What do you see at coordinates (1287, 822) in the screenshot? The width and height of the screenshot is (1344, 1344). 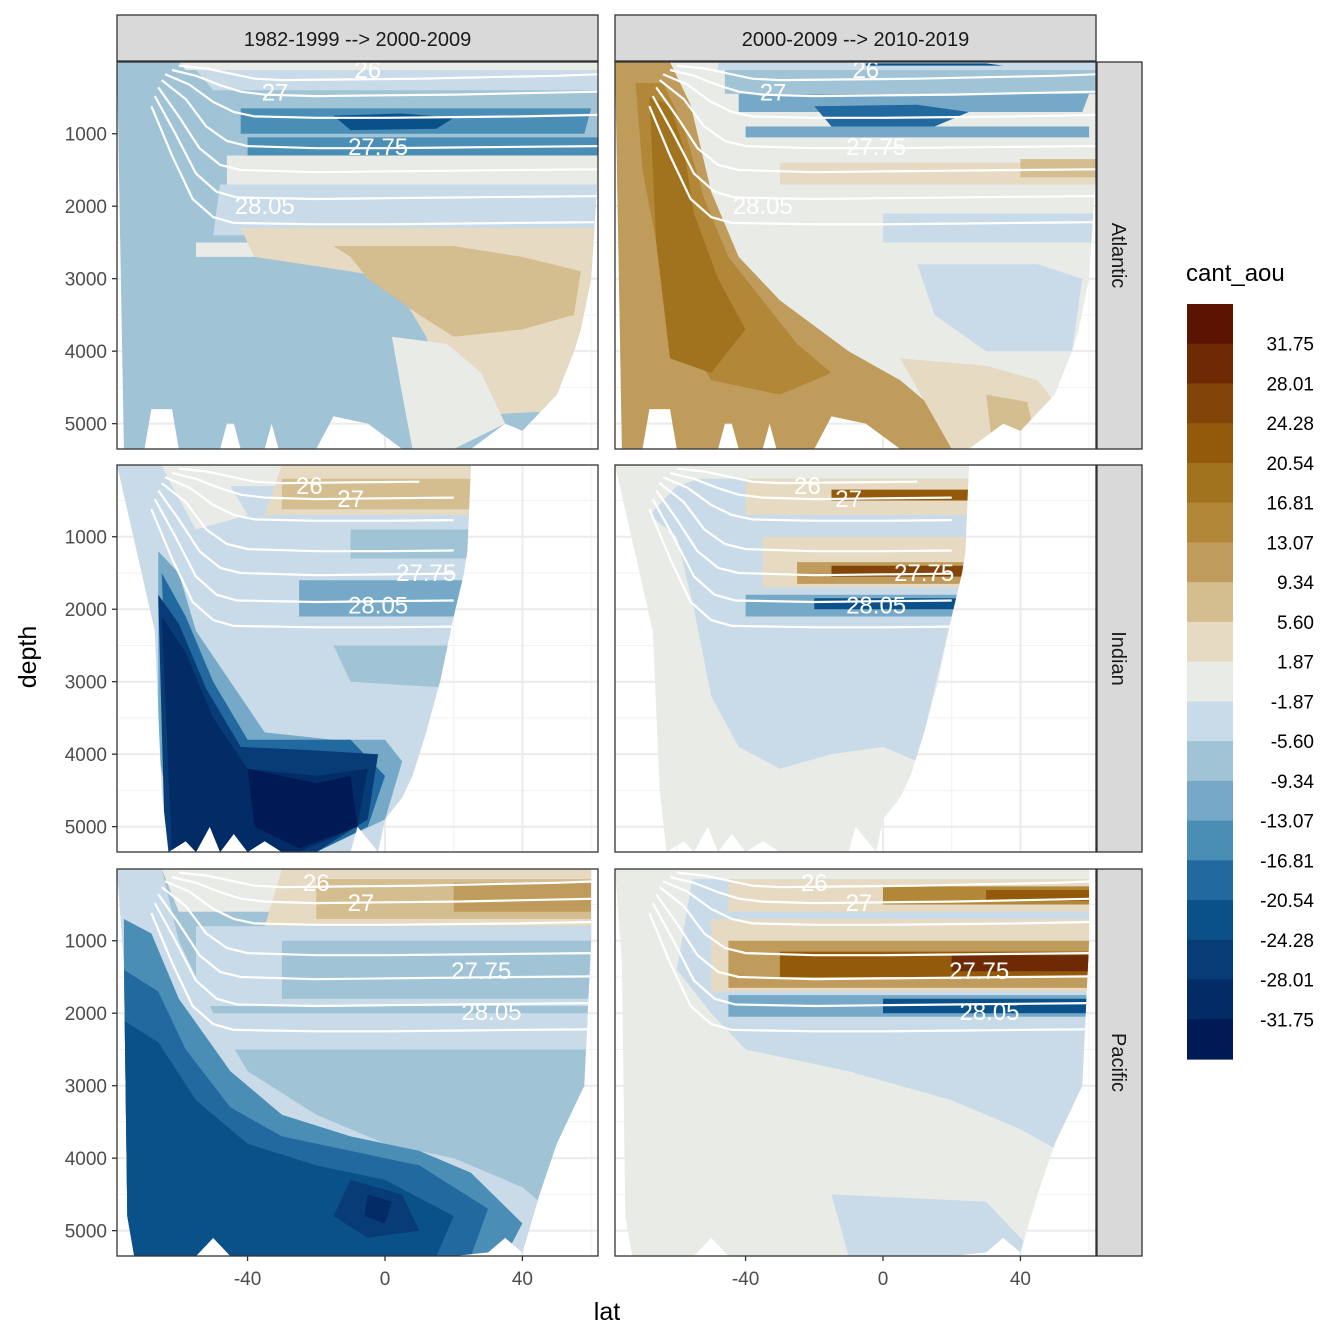 I see `legend-label: -13.07` at bounding box center [1287, 822].